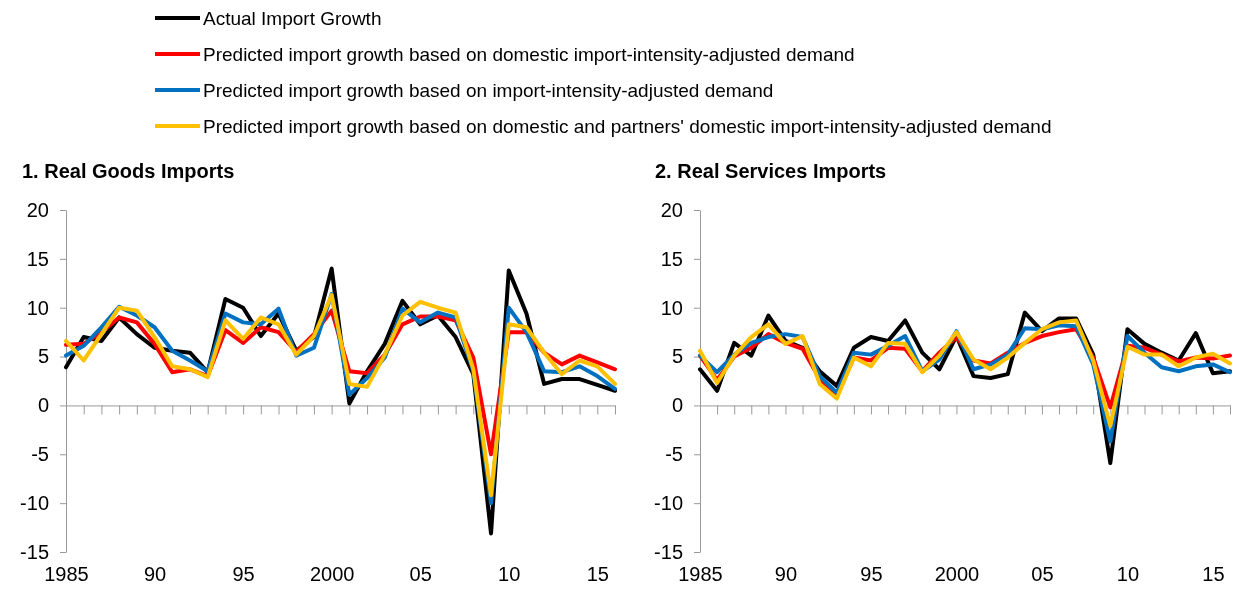 This screenshot has width=1243, height=603. Describe the element at coordinates (488, 90) in the screenshot. I see `legend-label: Predicted import growth based on import-intensity-adjusted demand` at that location.